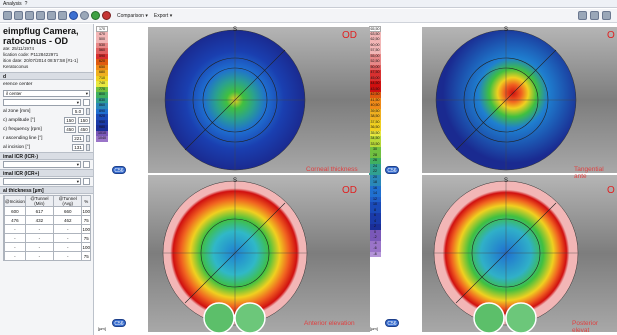 This screenshot has height=335, width=617. What do you see at coordinates (375, 67) in the screenshot?
I see `scale-step: 50,00` at bounding box center [375, 67].